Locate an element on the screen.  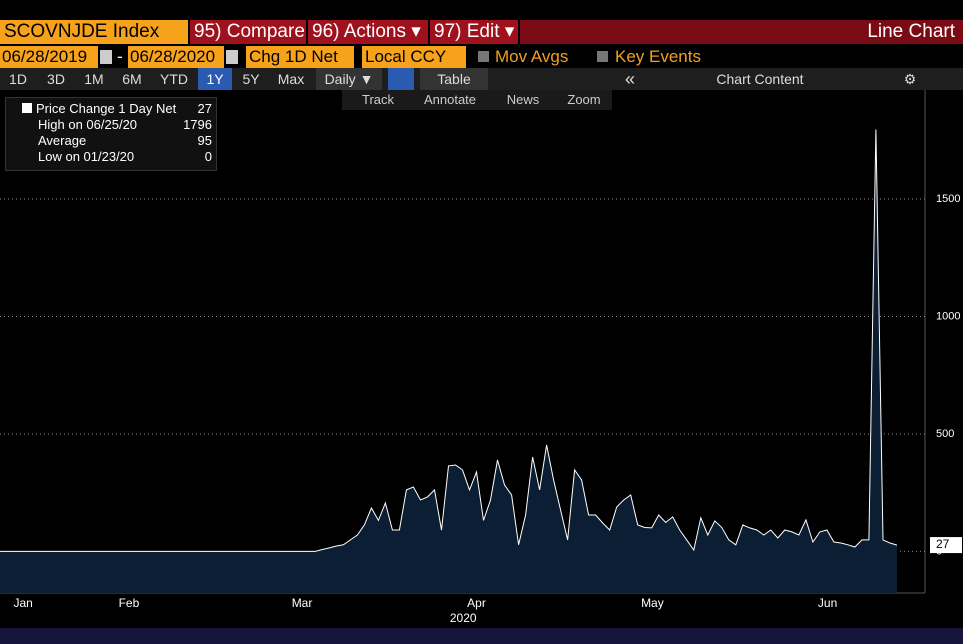
x-tick-label: Mar is located at coordinates (302, 603).